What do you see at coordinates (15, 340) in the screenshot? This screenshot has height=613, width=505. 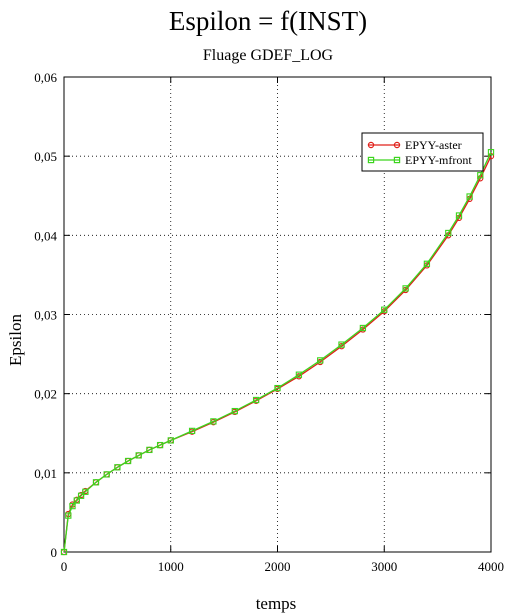 I see `y-axis-label: Epsilon` at bounding box center [15, 340].